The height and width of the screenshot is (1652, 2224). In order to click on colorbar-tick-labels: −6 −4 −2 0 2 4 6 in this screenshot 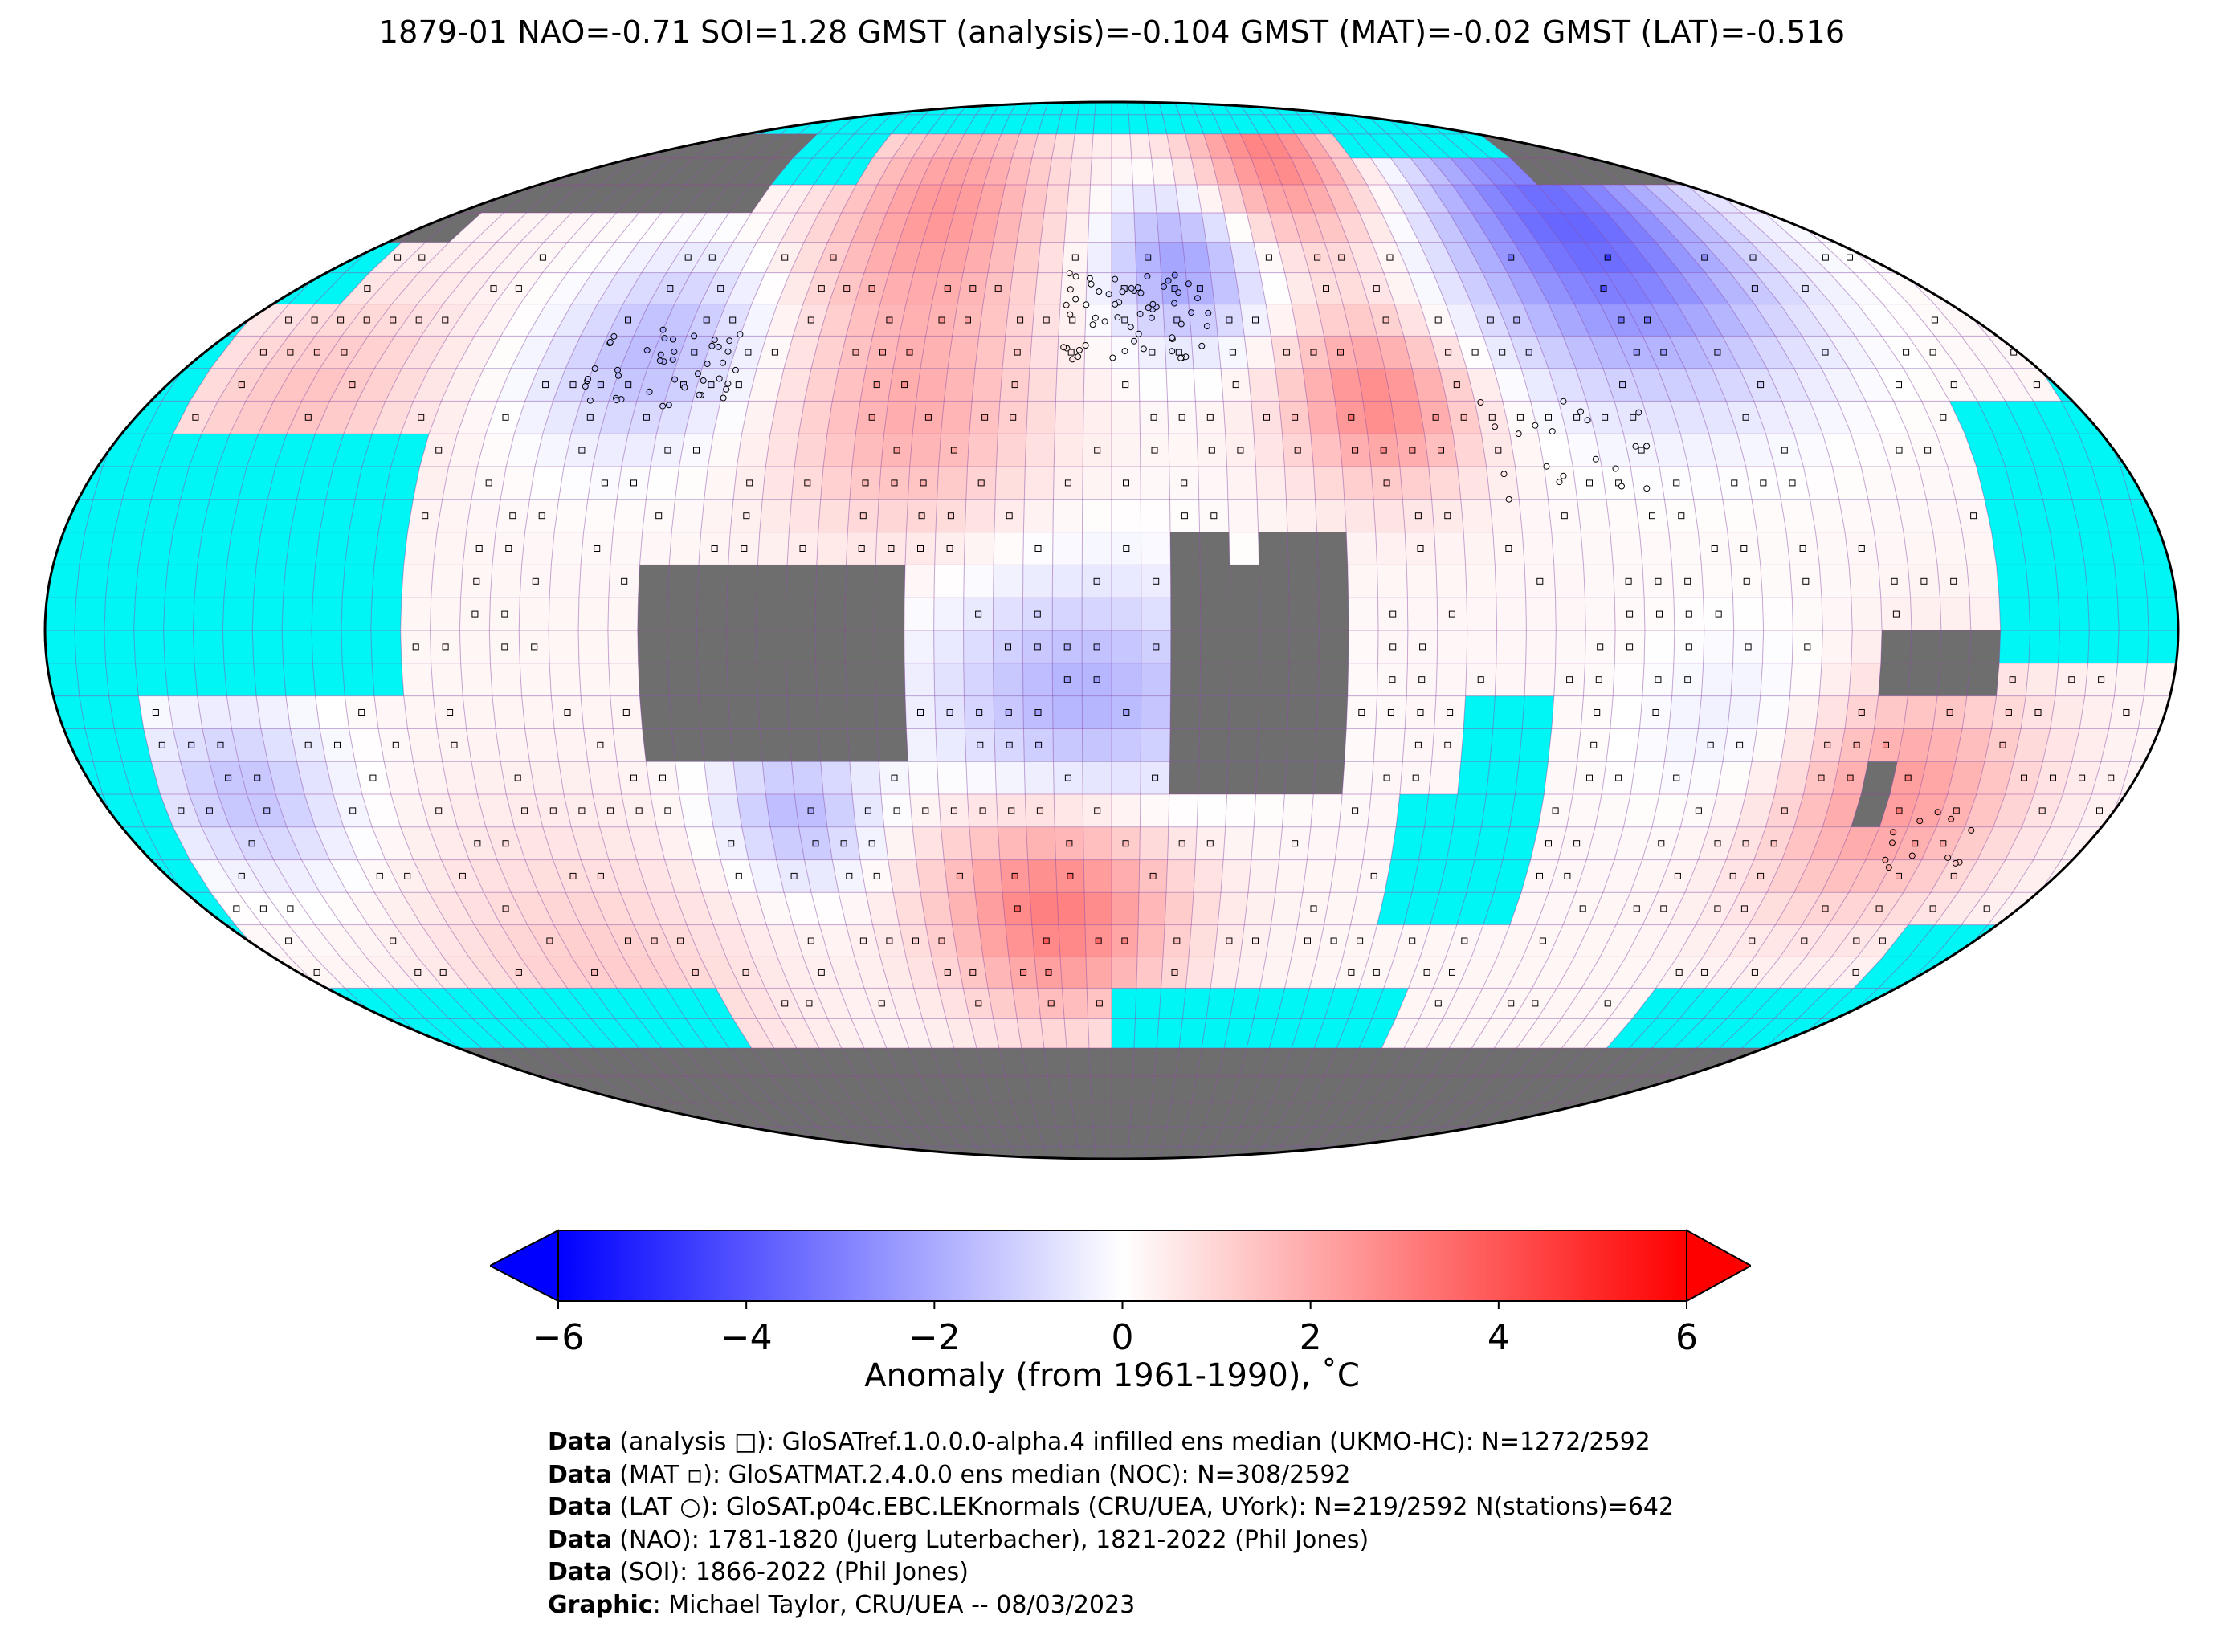, I will do `click(1112, 1337)`.